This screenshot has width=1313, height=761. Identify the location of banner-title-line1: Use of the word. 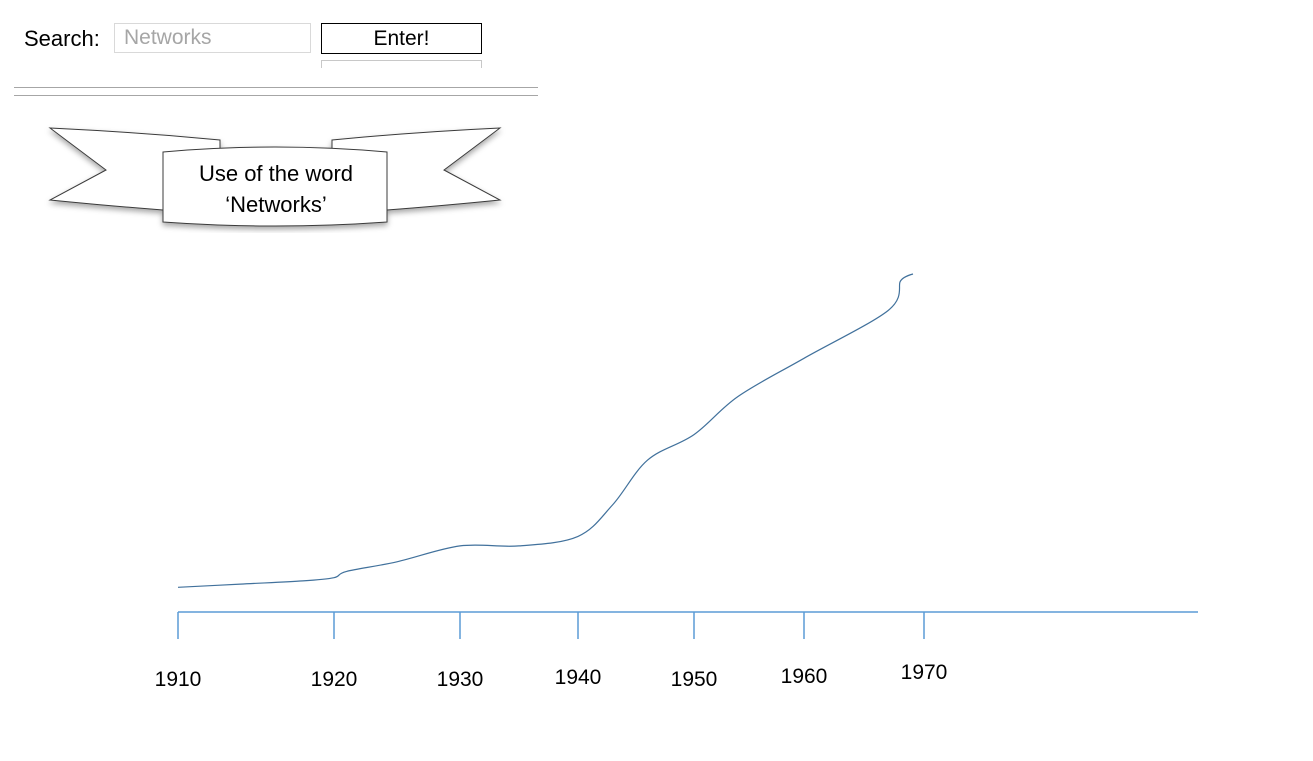
(276, 173).